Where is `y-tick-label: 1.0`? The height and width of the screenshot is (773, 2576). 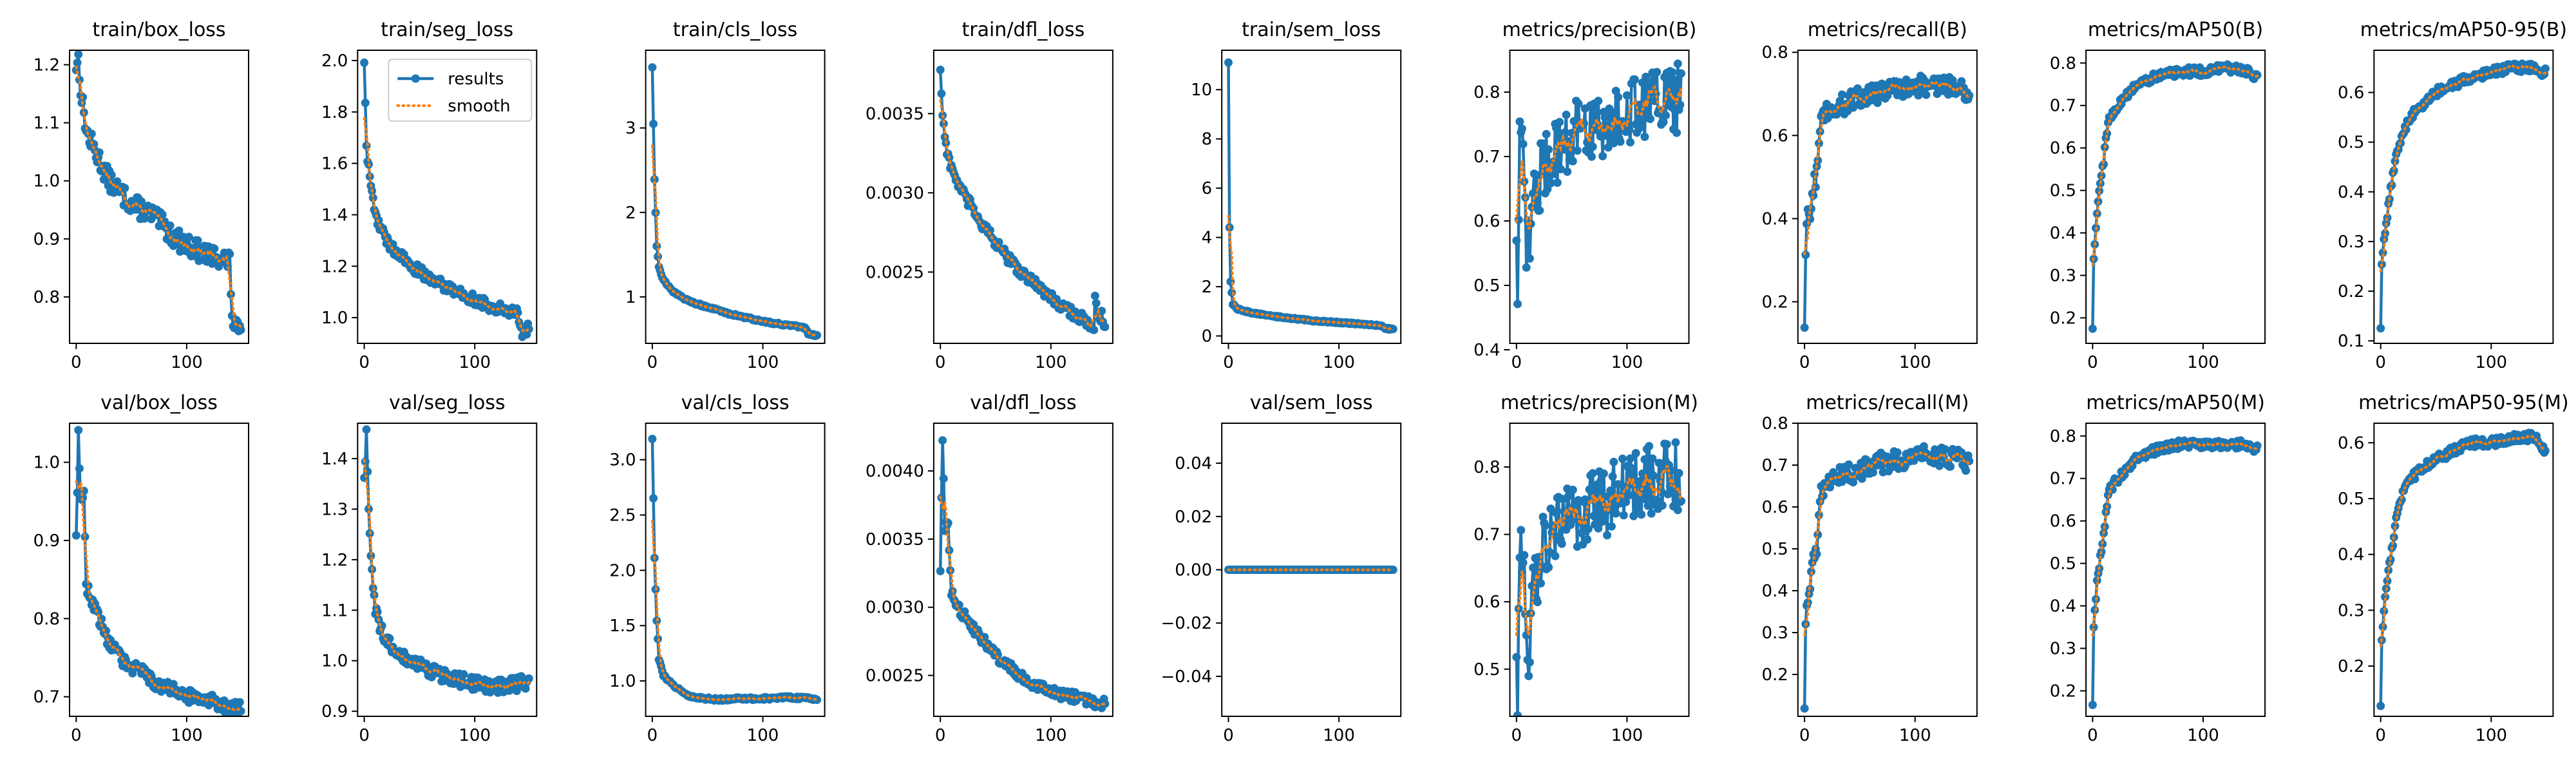
y-tick-label: 1.0 is located at coordinates (334, 318).